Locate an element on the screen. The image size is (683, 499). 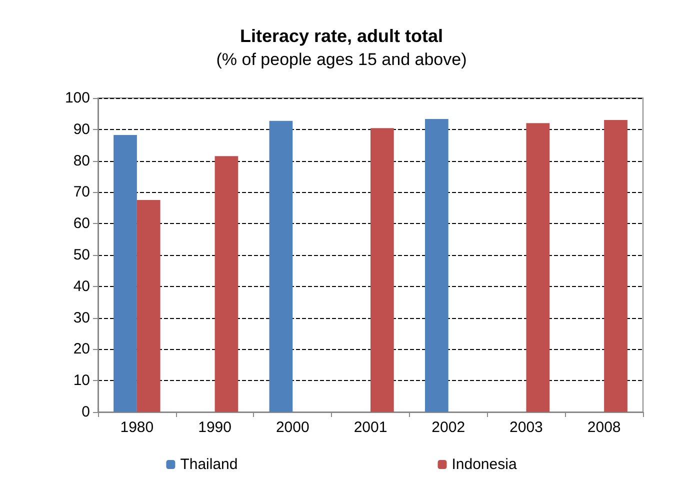
legend-label: Indonesia is located at coordinates (485, 464).